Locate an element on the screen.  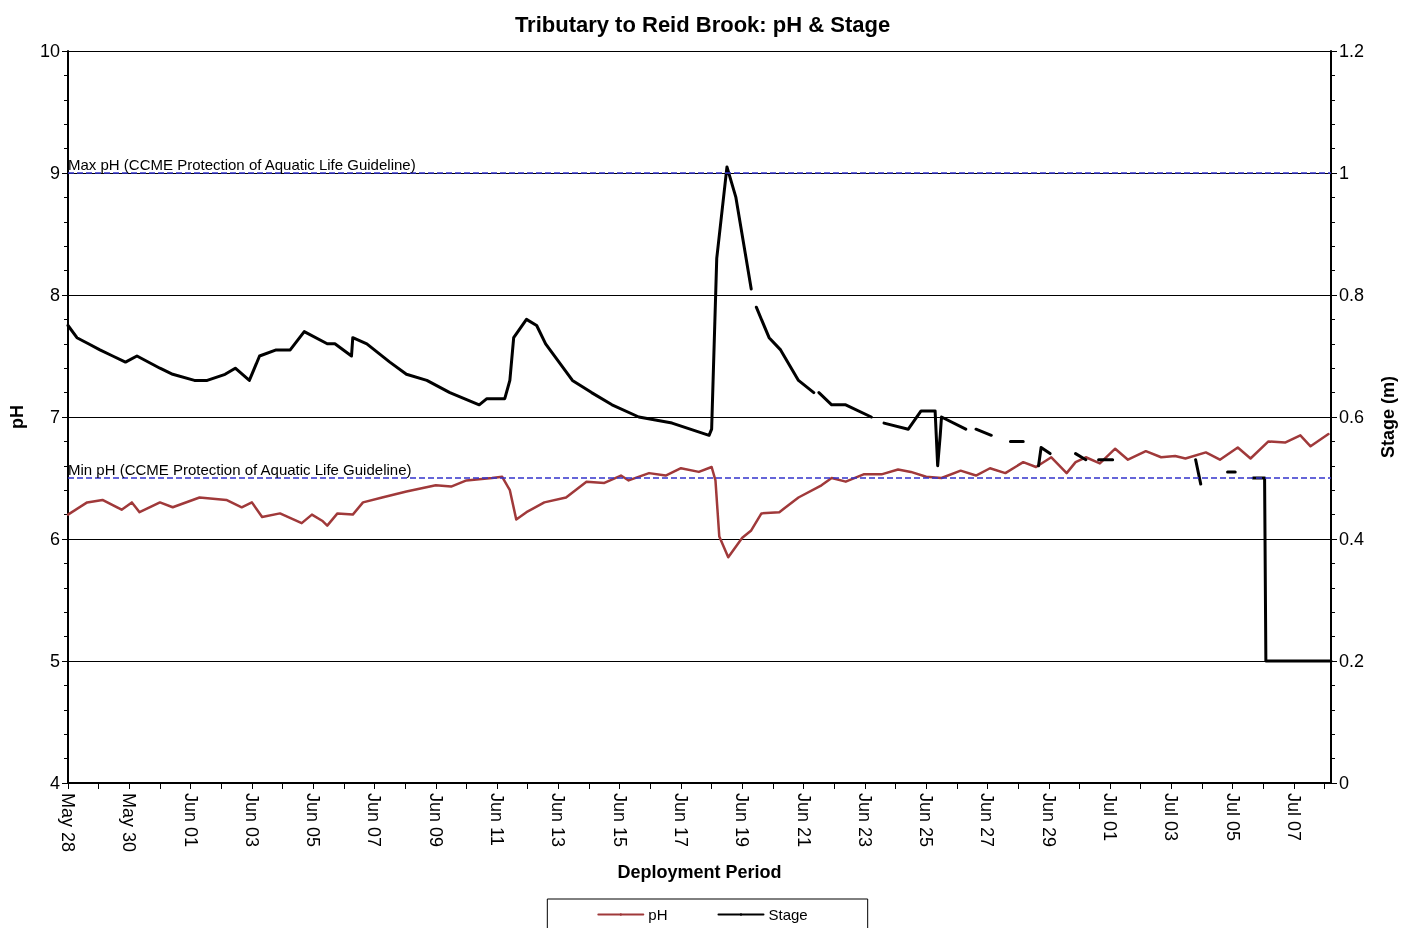
x-tick-label: Jun 25 is located at coordinates (926, 820).